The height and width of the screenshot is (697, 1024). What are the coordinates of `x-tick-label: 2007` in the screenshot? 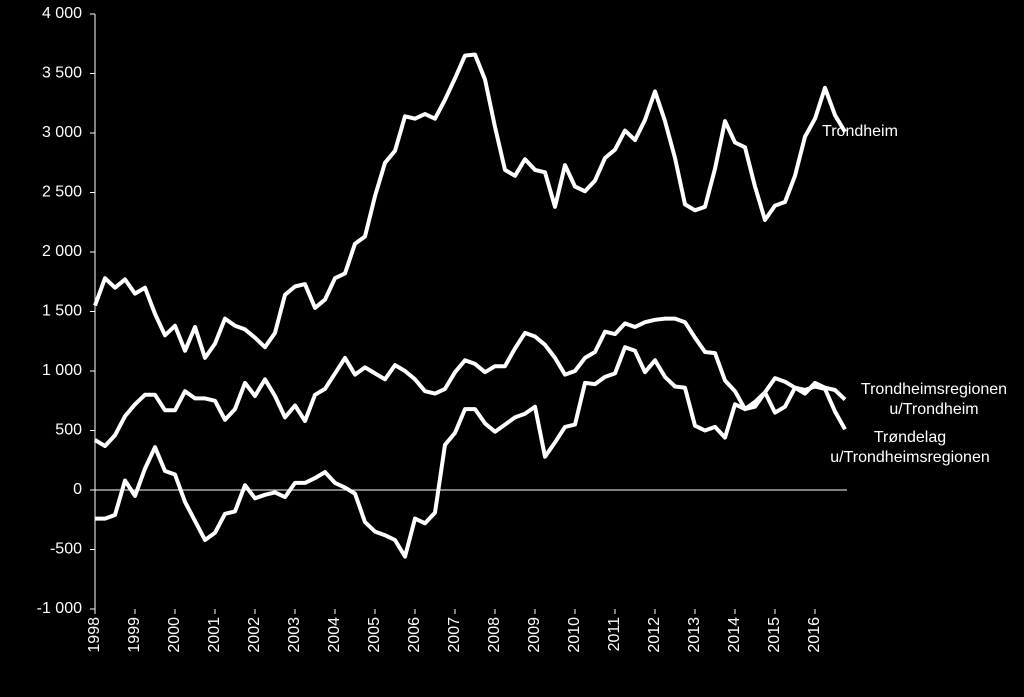 It's located at (454, 635).